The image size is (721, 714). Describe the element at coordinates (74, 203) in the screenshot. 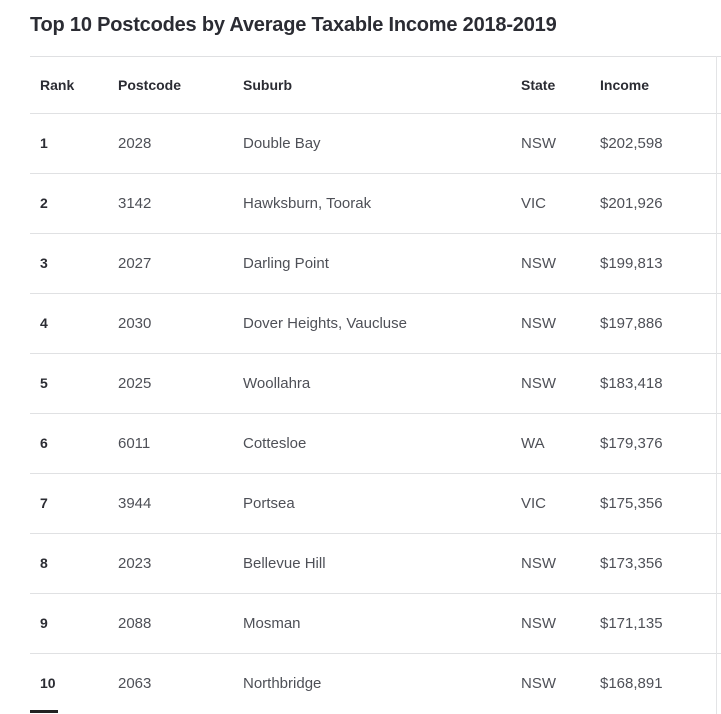

I see `rank-cell: 2` at that location.